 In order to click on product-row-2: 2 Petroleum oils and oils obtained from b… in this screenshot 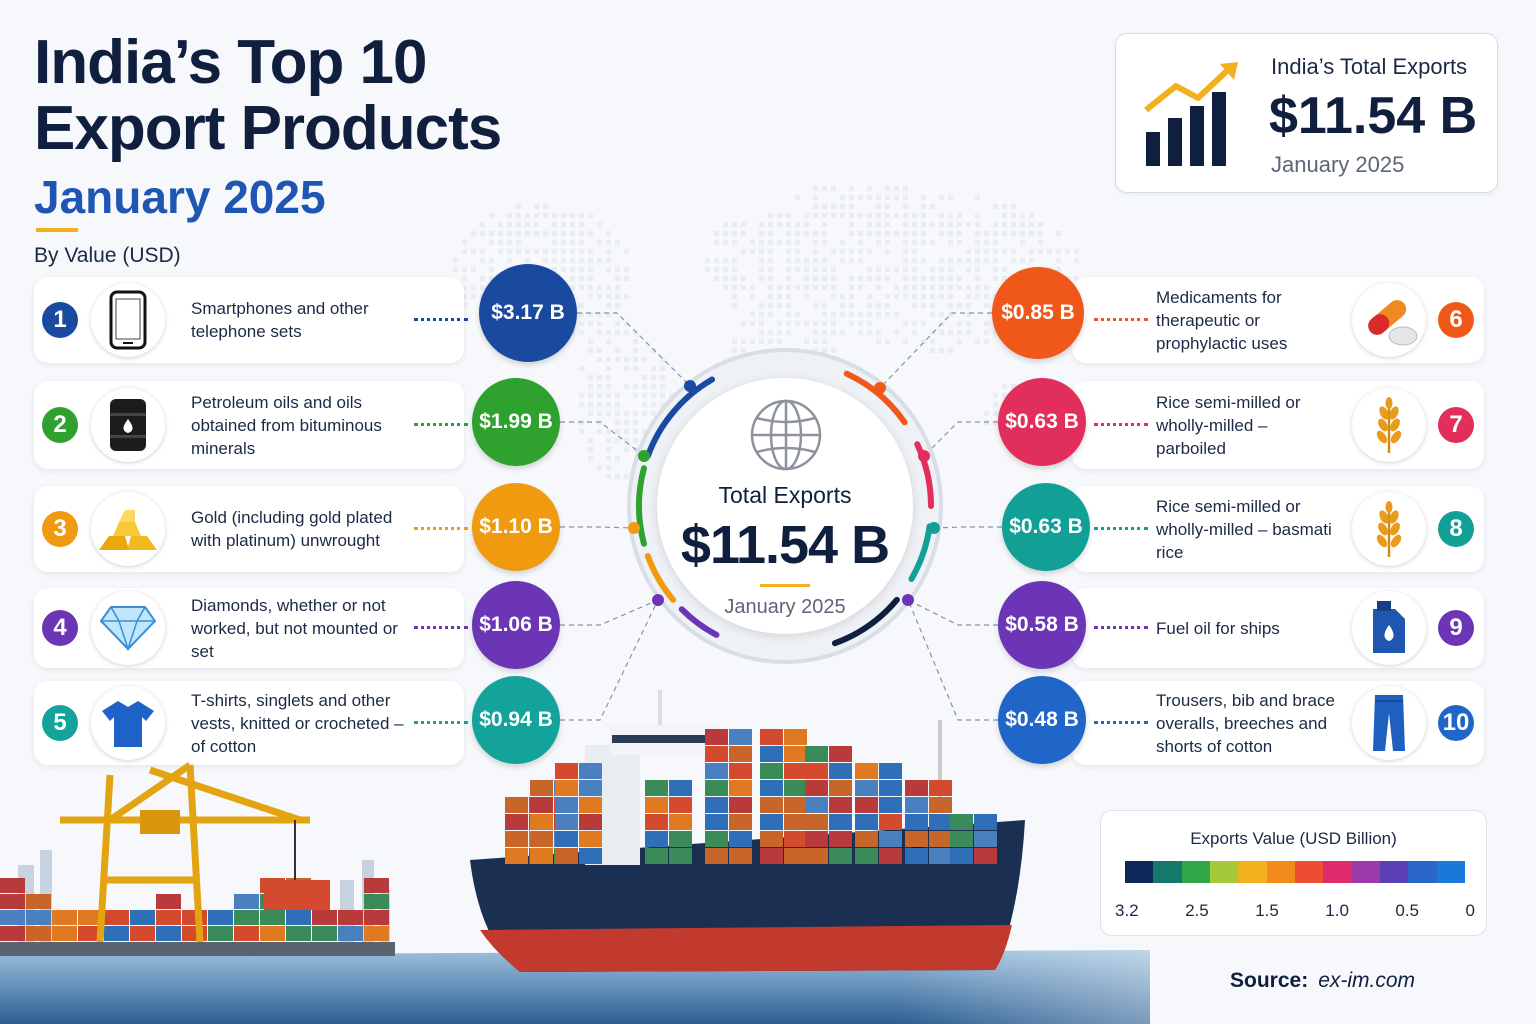, I will do `click(251, 425)`.